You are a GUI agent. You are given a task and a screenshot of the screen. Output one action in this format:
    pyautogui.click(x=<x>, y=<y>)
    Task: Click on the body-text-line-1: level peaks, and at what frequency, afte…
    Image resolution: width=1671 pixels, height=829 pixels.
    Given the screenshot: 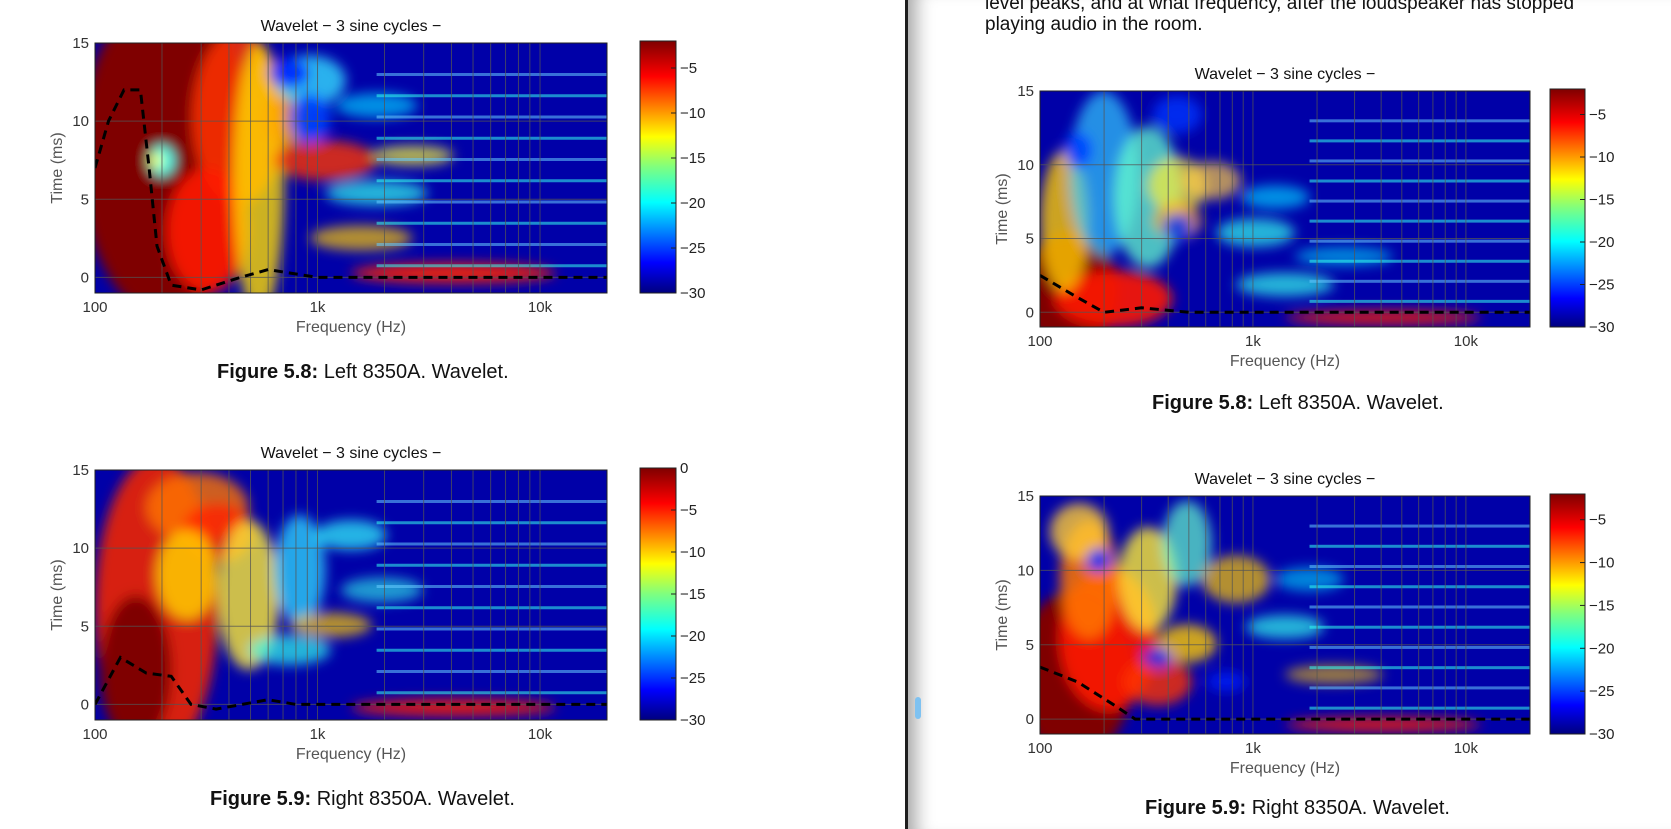 What is the action you would take?
    pyautogui.click(x=1280, y=7)
    